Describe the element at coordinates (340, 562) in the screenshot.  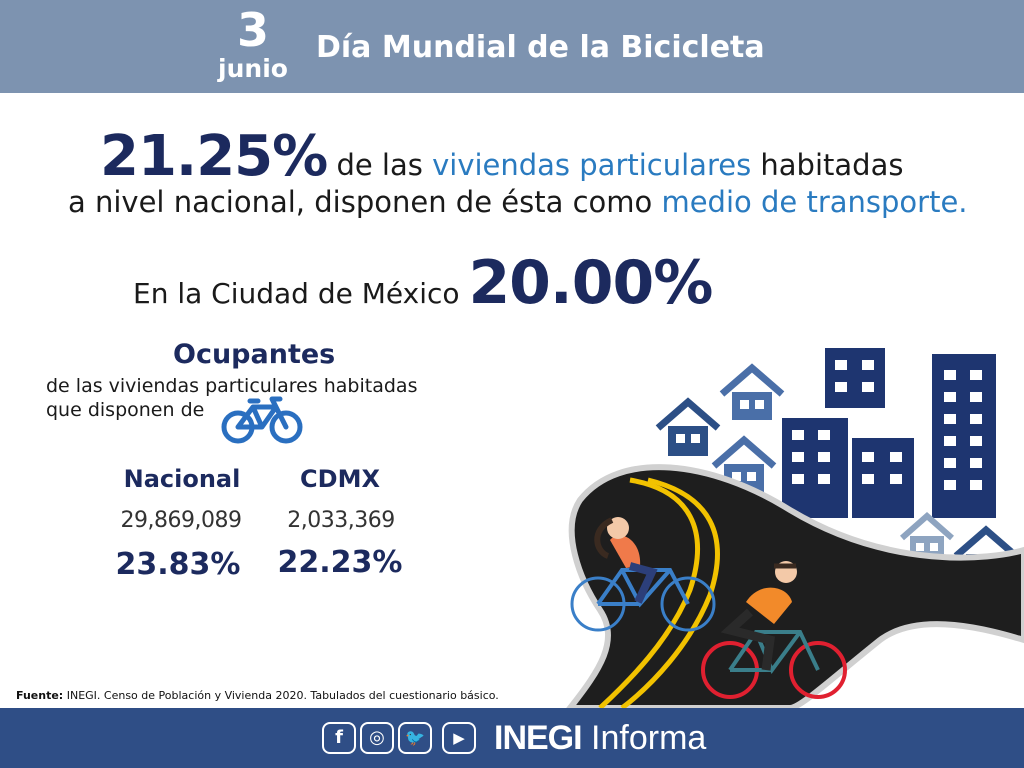
I see `cdmx-occupant-percent: 22.23%` at that location.